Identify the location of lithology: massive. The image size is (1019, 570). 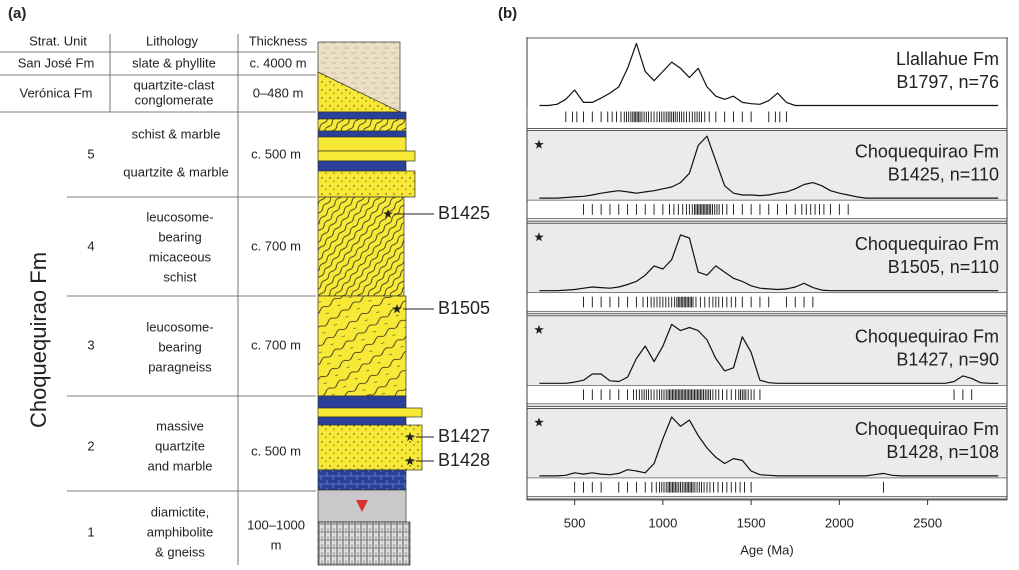
(180, 425).